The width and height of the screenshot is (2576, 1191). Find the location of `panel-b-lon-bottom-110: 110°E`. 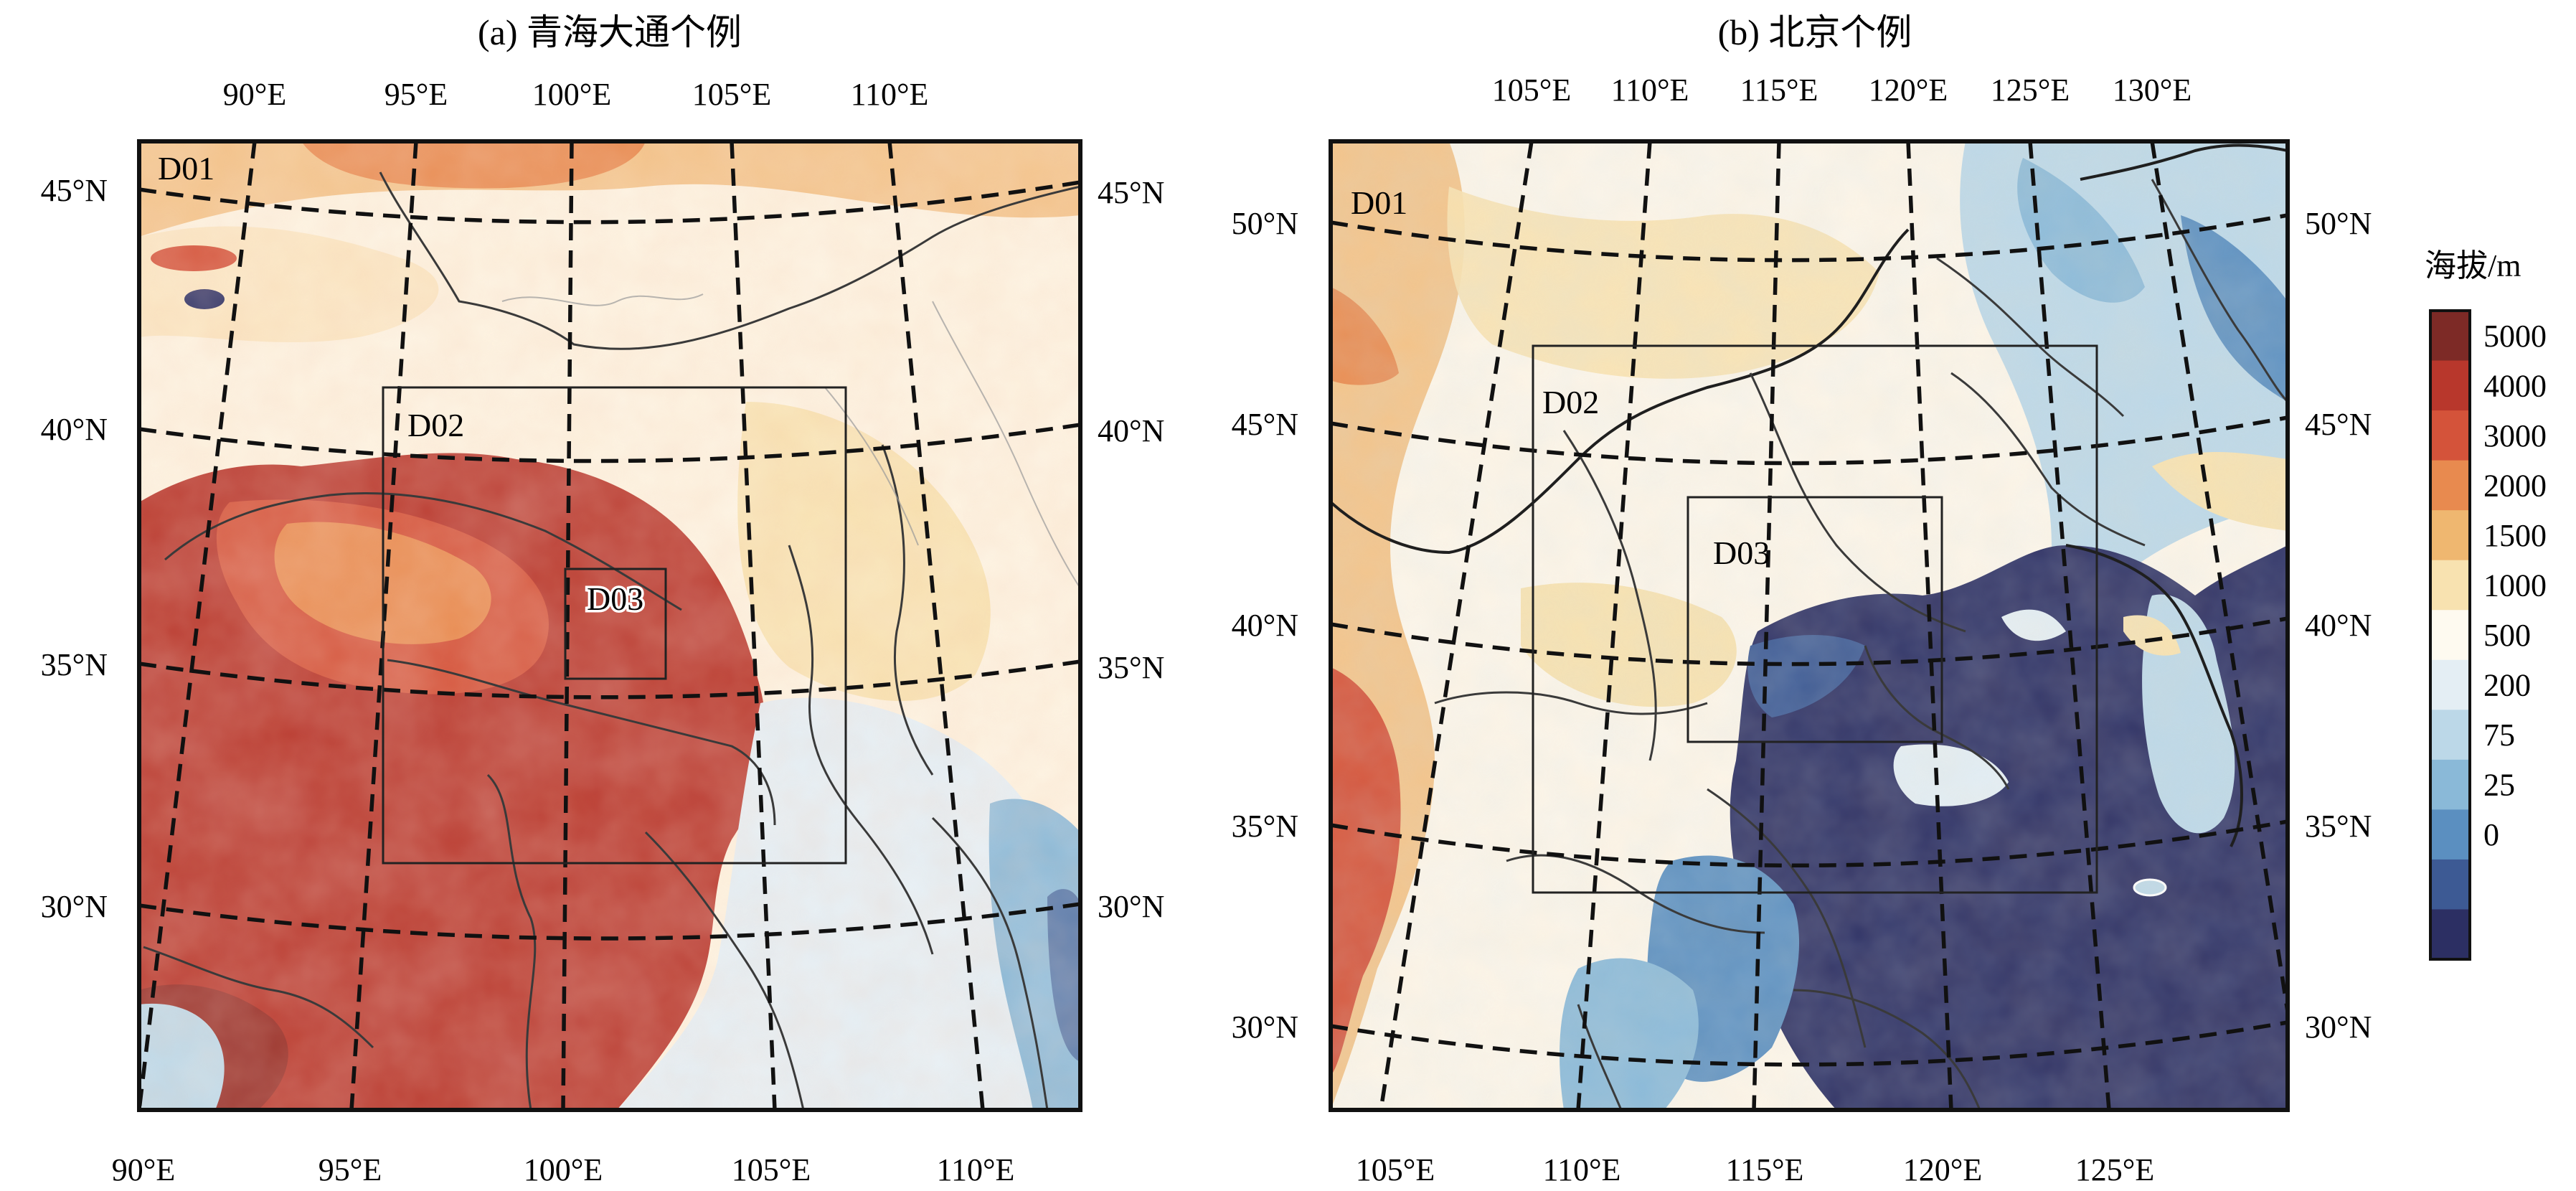

panel-b-lon-bottom-110: 110°E is located at coordinates (1582, 1169).